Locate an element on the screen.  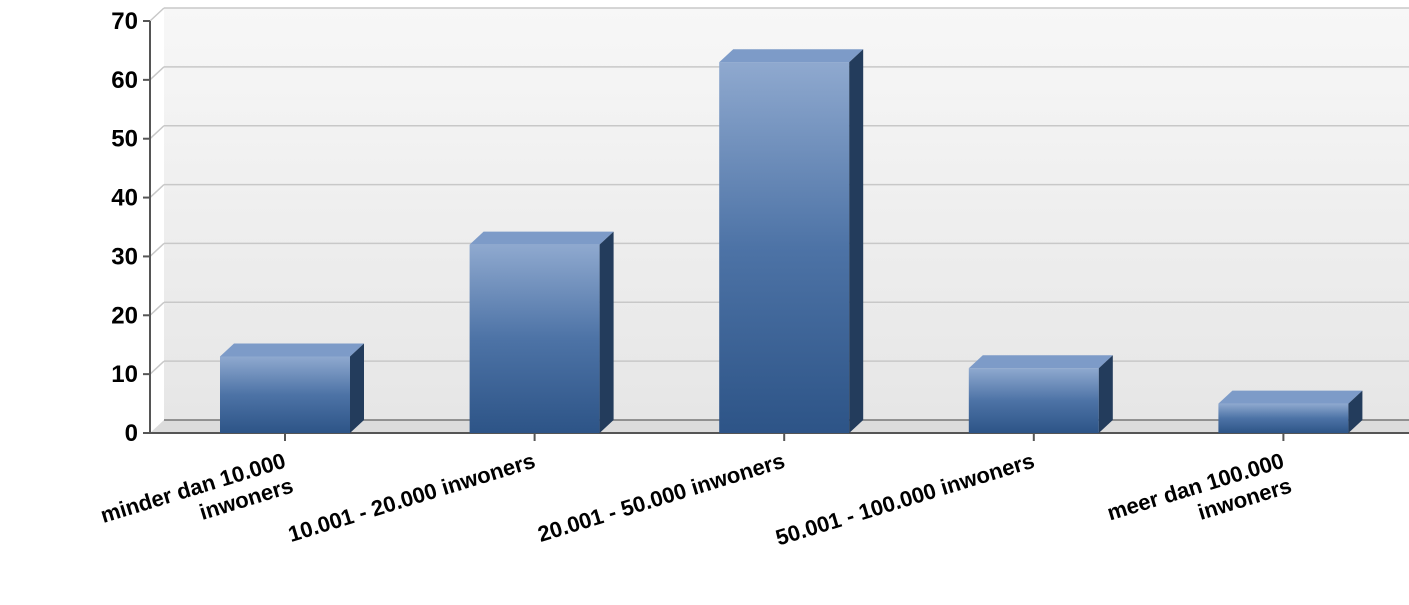
y-tick-label: 20 is located at coordinates (124, 315).